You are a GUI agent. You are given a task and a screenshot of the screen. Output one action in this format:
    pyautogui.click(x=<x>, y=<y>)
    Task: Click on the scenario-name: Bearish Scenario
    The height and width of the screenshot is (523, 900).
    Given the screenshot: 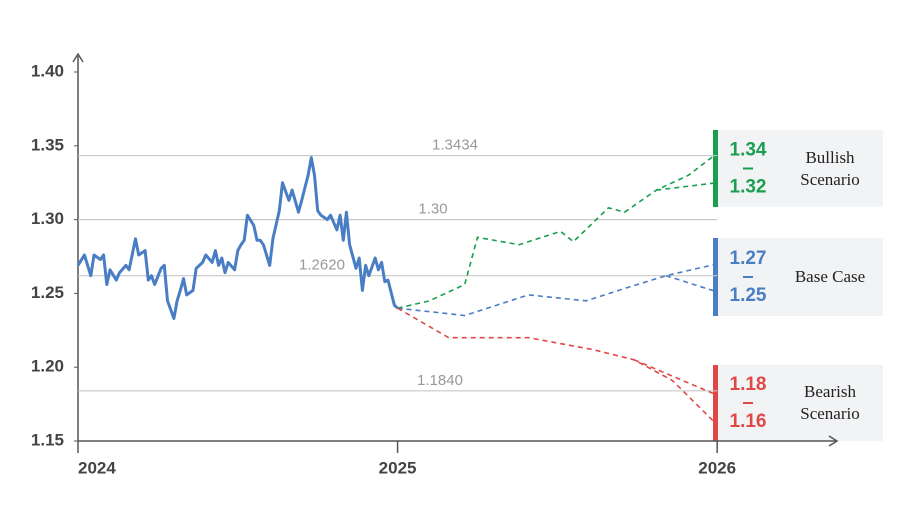 What is the action you would take?
    pyautogui.click(x=830, y=402)
    